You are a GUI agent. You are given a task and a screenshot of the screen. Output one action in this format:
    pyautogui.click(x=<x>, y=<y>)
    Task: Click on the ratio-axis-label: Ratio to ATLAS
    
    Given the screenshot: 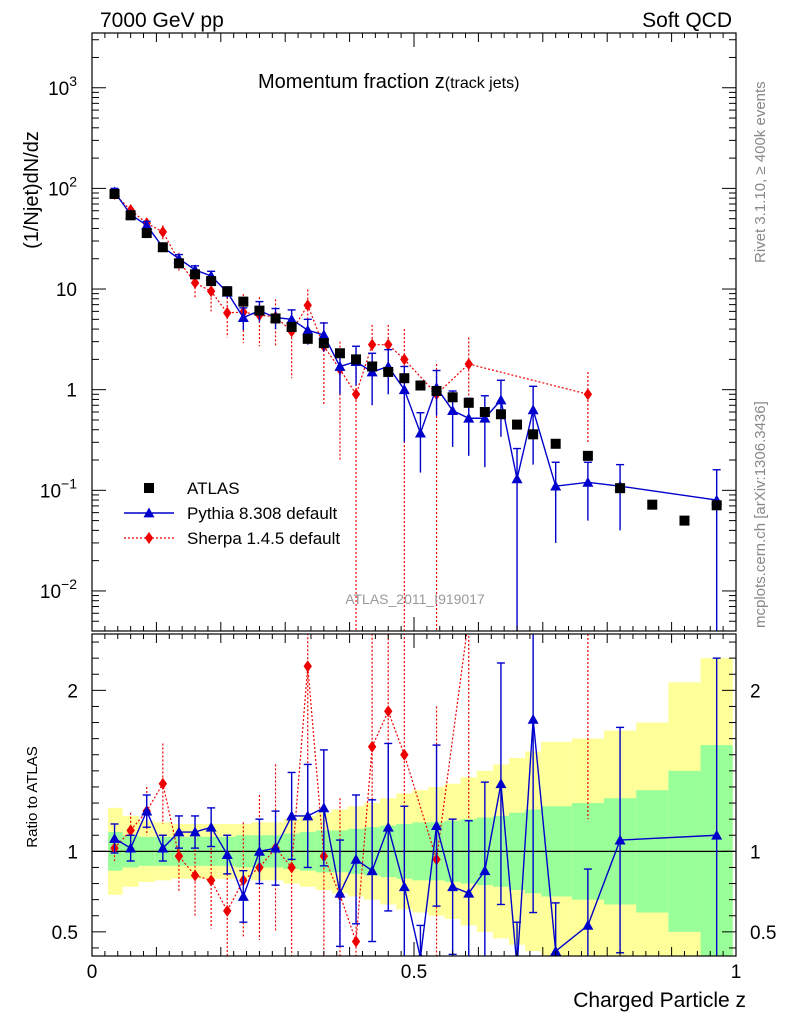 What is the action you would take?
    pyautogui.click(x=32, y=796)
    